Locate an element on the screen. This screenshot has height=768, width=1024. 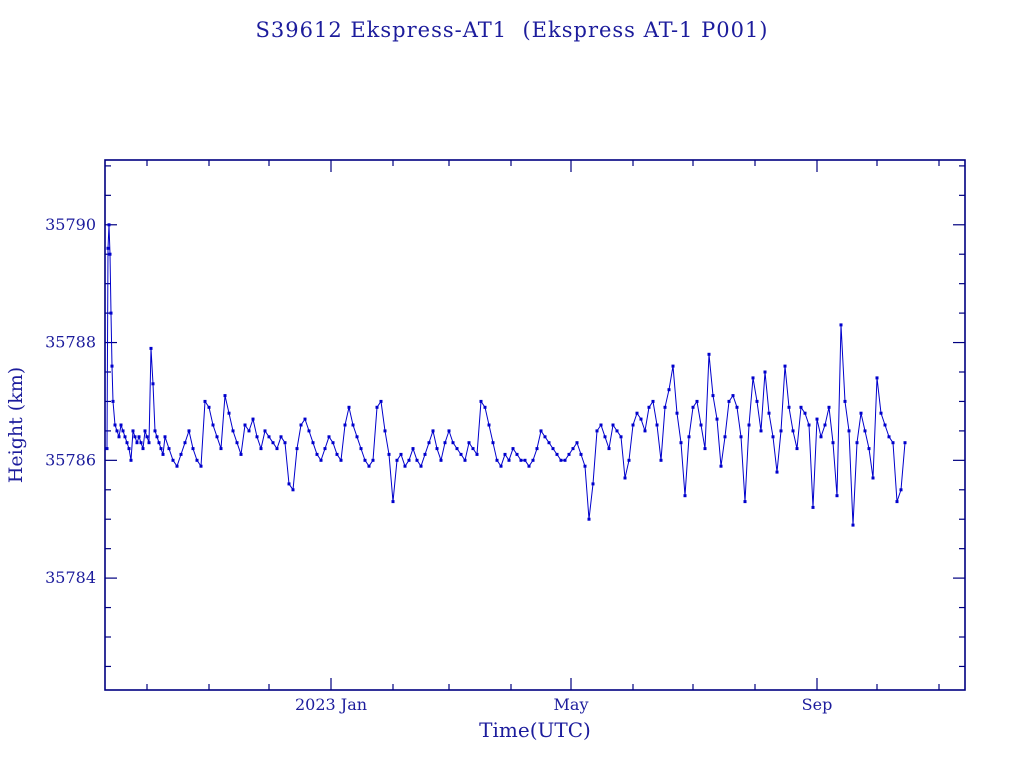
x-tick-label: May is located at coordinates (571, 704).